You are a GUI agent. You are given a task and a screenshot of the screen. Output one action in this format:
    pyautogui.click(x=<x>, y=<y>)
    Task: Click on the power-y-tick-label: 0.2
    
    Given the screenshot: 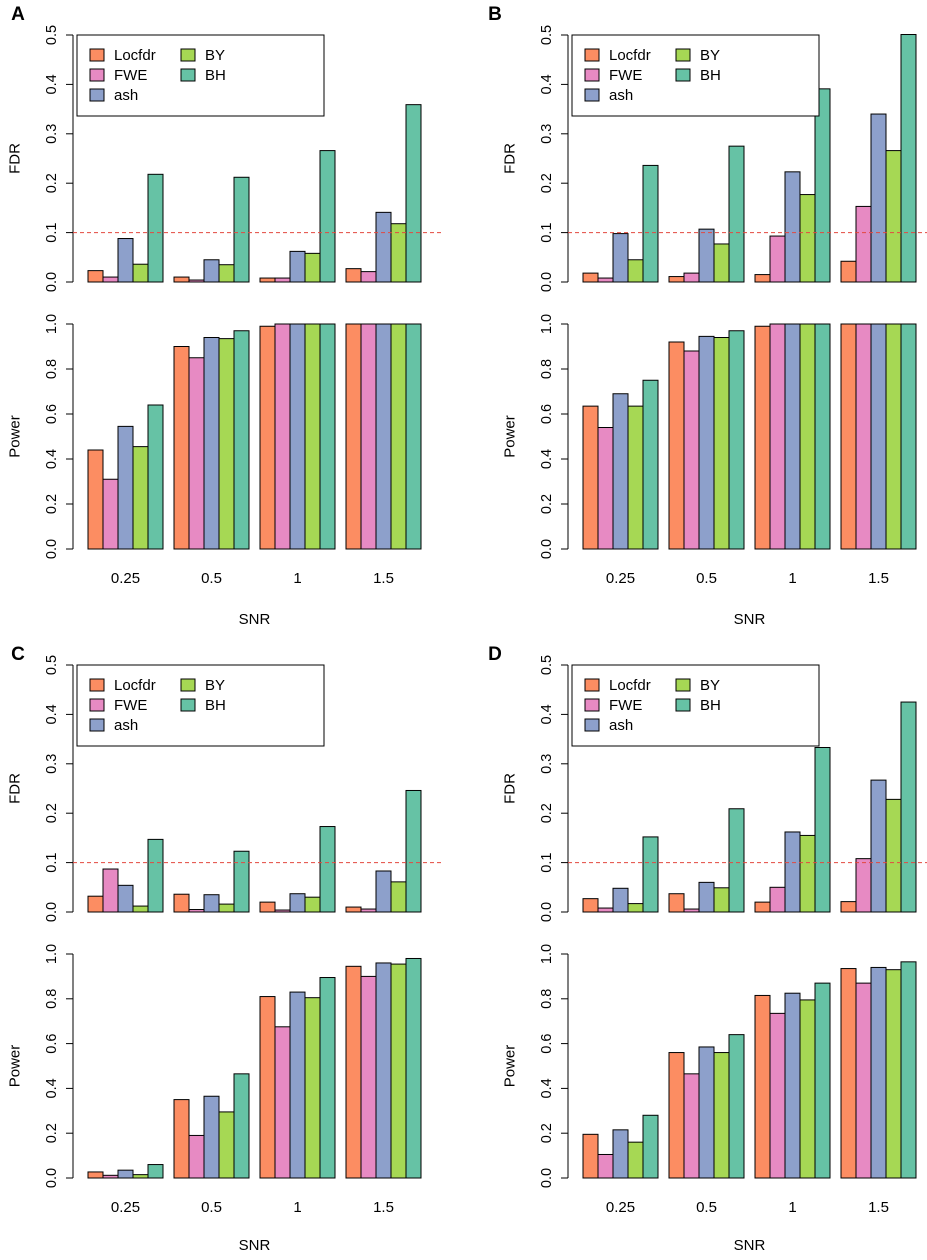 What is the action you would take?
    pyautogui.click(x=52, y=504)
    